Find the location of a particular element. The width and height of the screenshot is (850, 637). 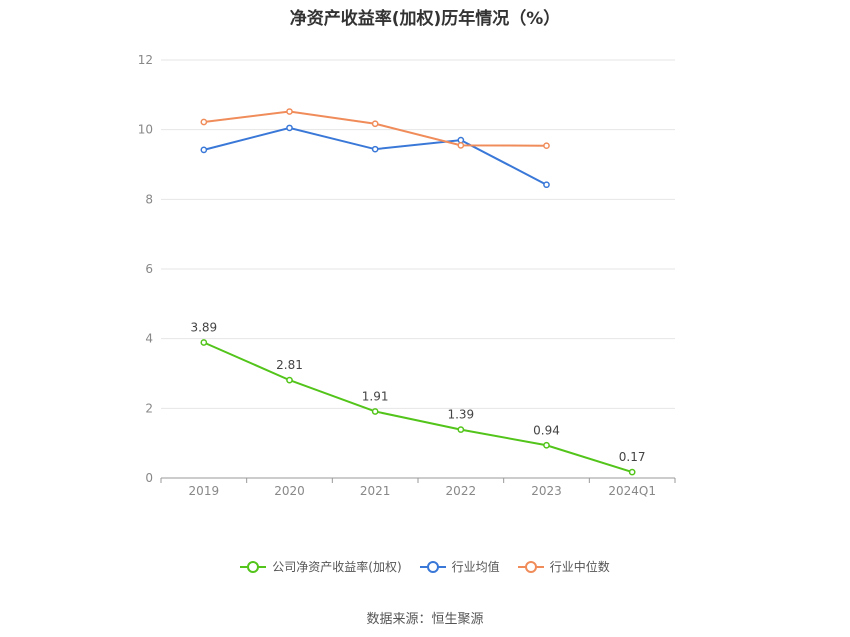

y-tick-label: 0 is located at coordinates (149, 478).